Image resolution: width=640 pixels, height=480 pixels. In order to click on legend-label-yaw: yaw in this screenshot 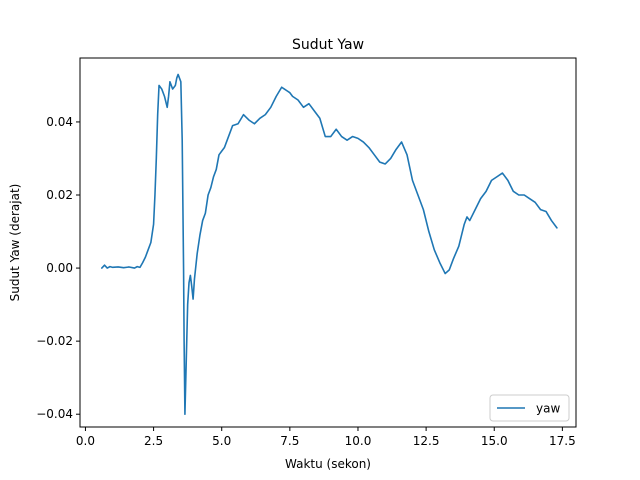, I will do `click(548, 409)`.